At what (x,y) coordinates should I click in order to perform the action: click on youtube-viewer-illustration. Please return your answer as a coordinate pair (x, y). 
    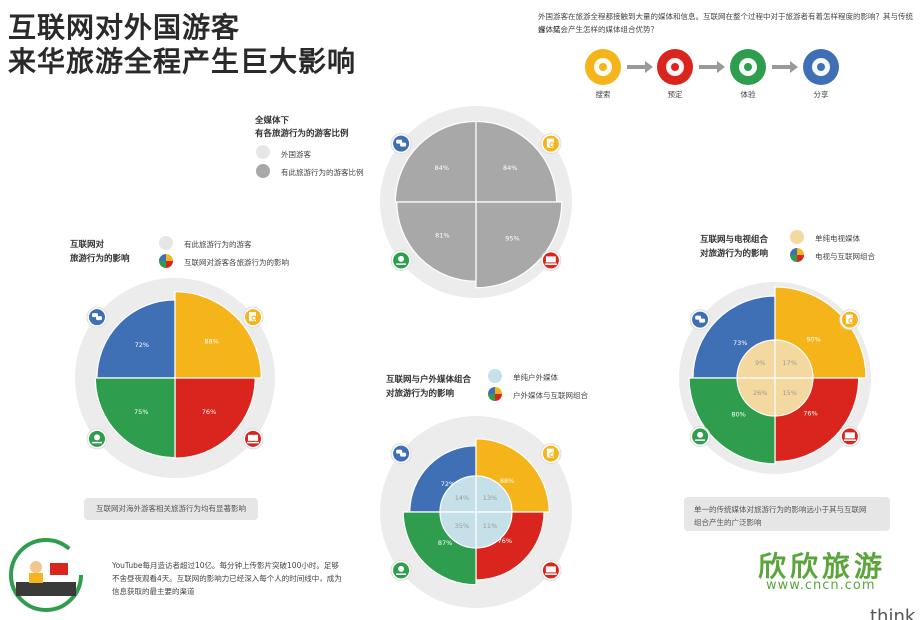
    Looking at the image, I should click on (46, 575).